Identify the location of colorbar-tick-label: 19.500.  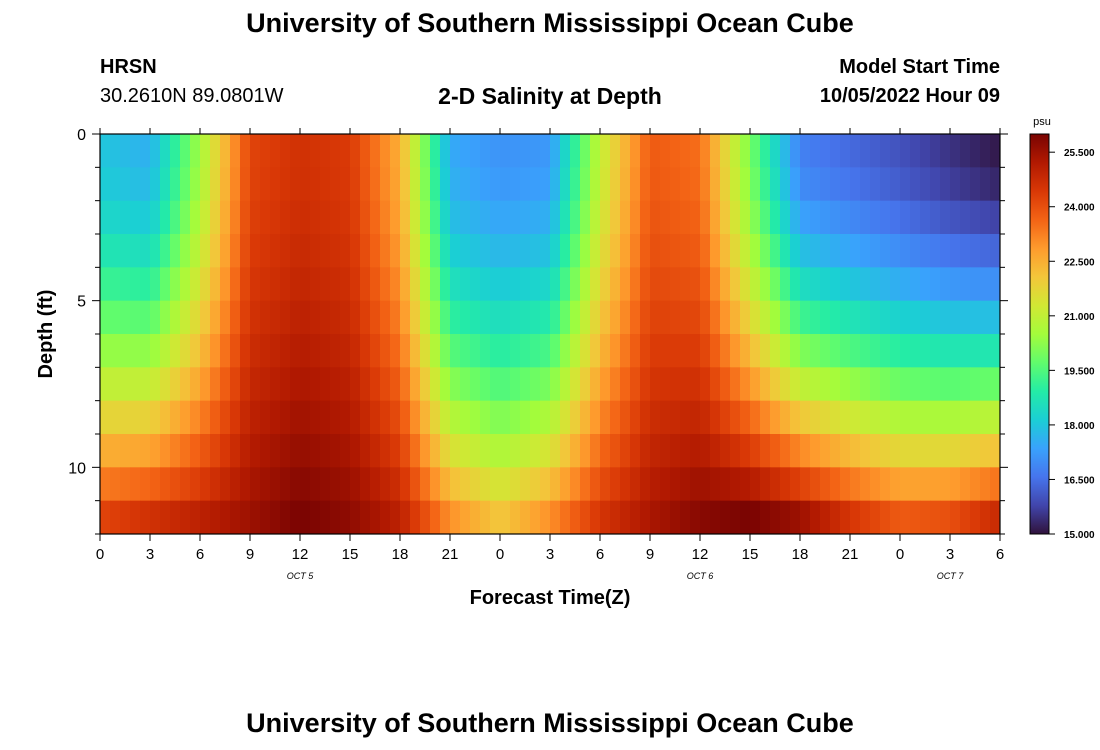
(1079, 371).